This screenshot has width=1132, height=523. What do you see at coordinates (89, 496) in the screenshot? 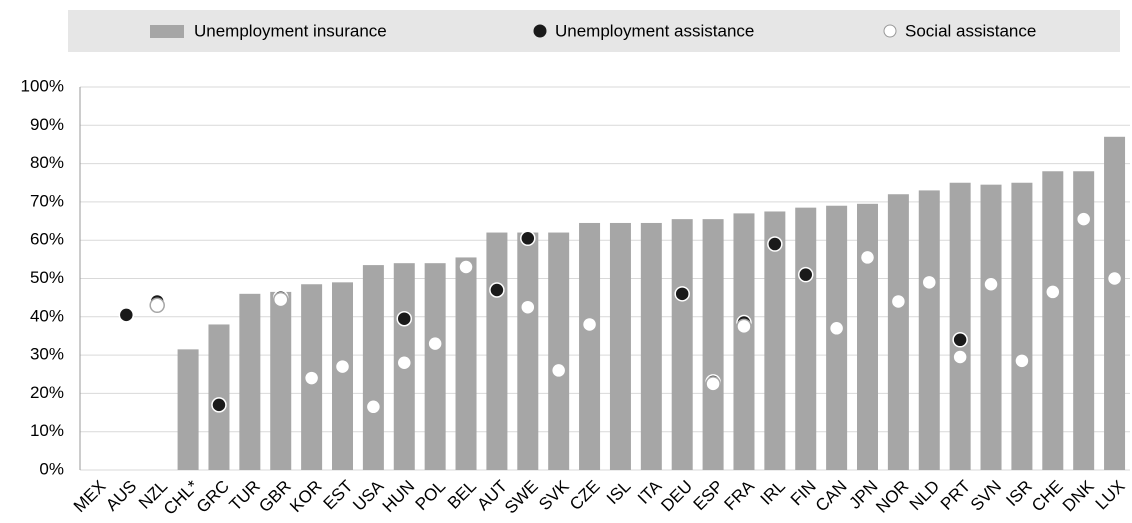
I see `x-tick-label: MEX` at bounding box center [89, 496].